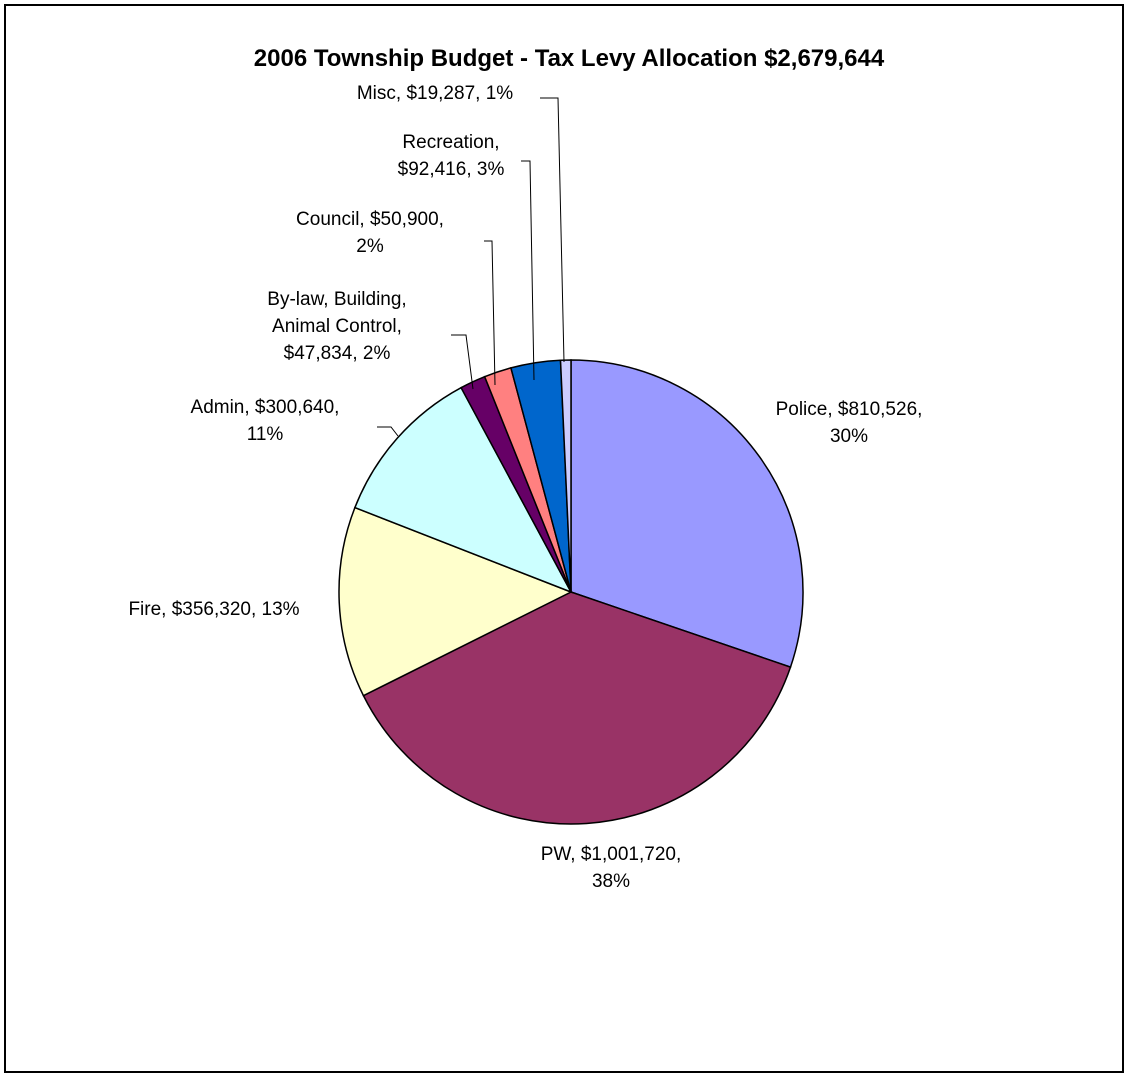  I want to click on slice-label-line: Admin, $300,640,, so click(265, 407).